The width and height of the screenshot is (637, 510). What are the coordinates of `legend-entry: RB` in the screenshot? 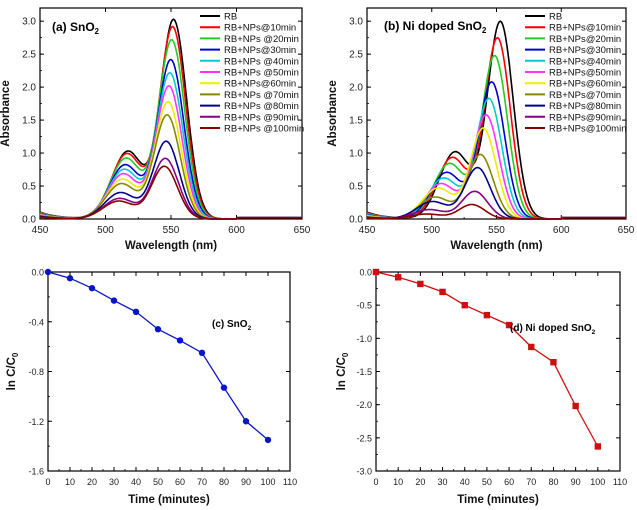 It's located at (555, 17).